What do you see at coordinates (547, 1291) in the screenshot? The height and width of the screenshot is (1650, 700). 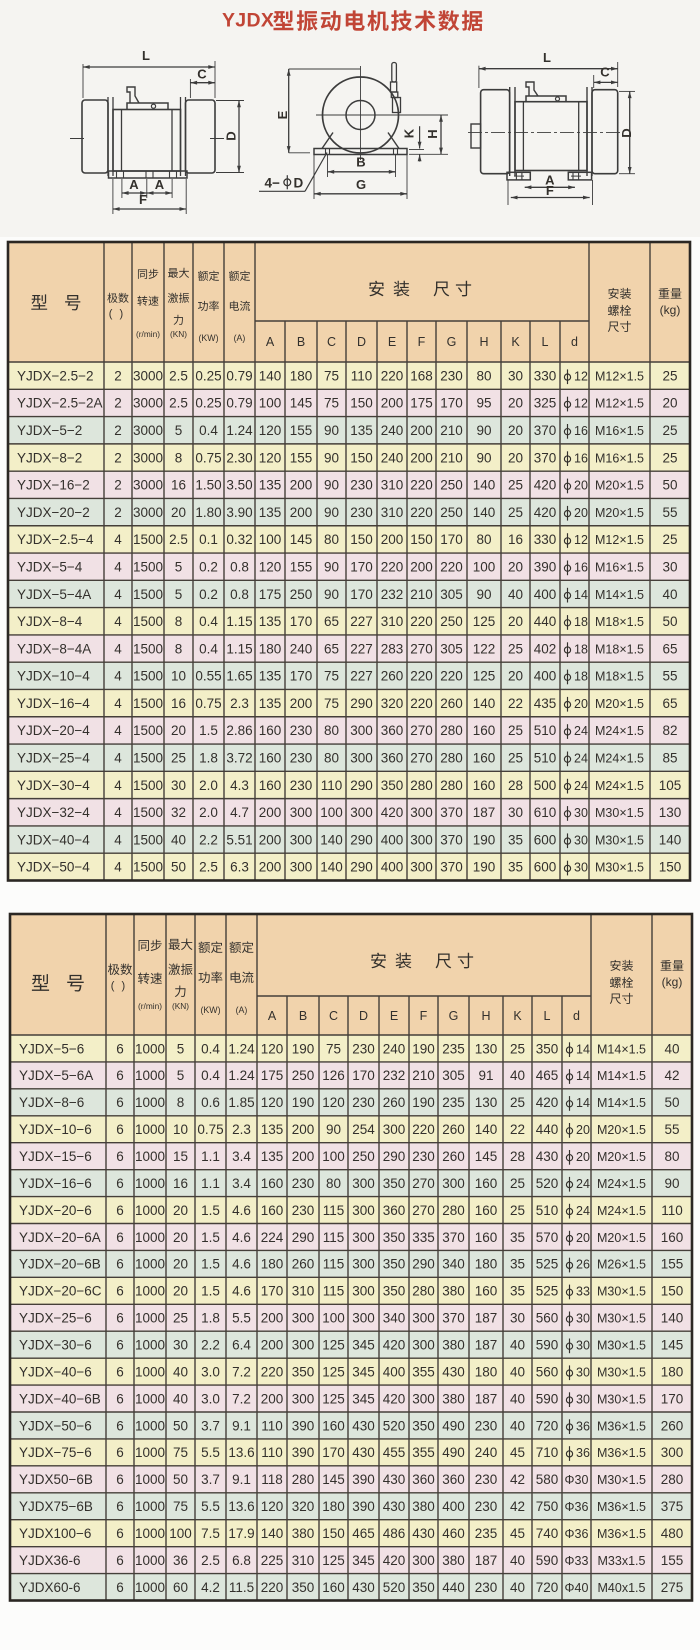 I see `svg-text: 525` at bounding box center [547, 1291].